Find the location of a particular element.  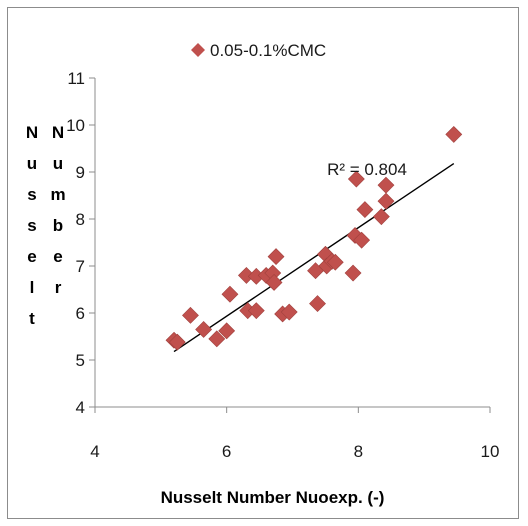

legend: 0.05-0.1%CMC is located at coordinates (258, 50).